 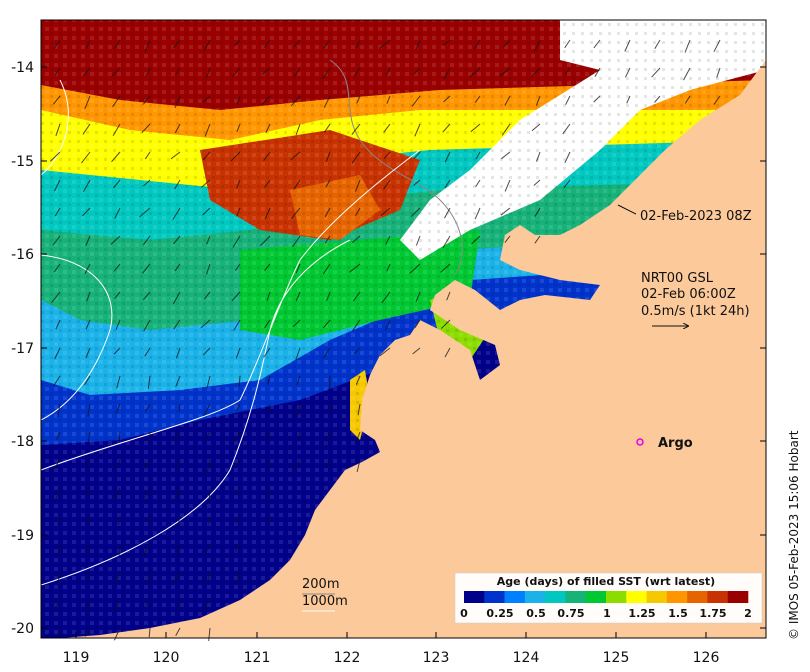 I want to click on isobath-200m-label: 200m, so click(x=320, y=584).